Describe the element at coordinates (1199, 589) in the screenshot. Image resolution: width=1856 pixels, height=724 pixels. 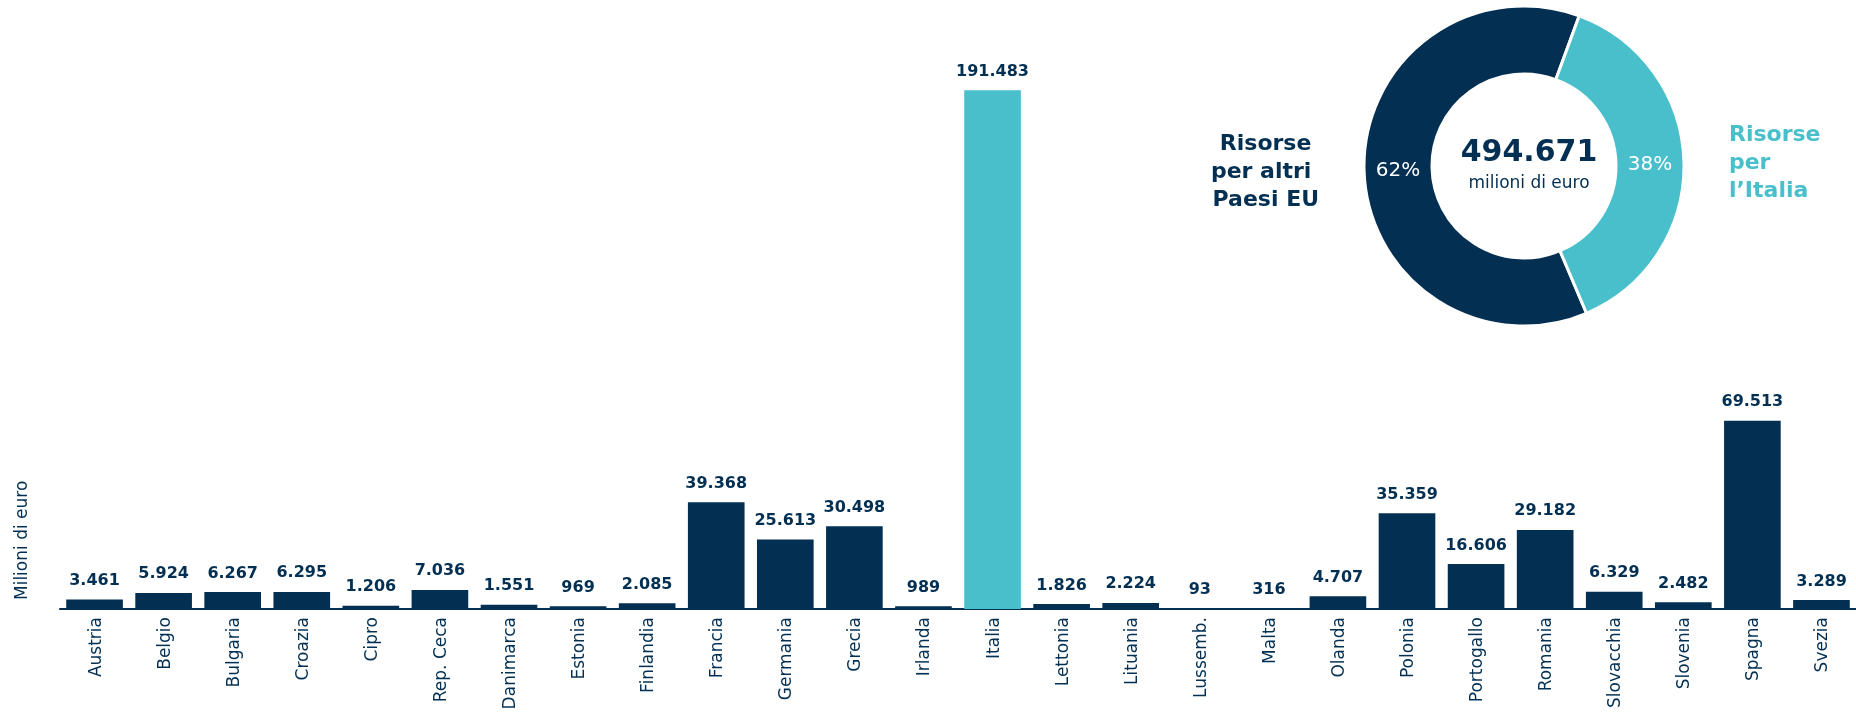
I see `data-label: 93` at that location.